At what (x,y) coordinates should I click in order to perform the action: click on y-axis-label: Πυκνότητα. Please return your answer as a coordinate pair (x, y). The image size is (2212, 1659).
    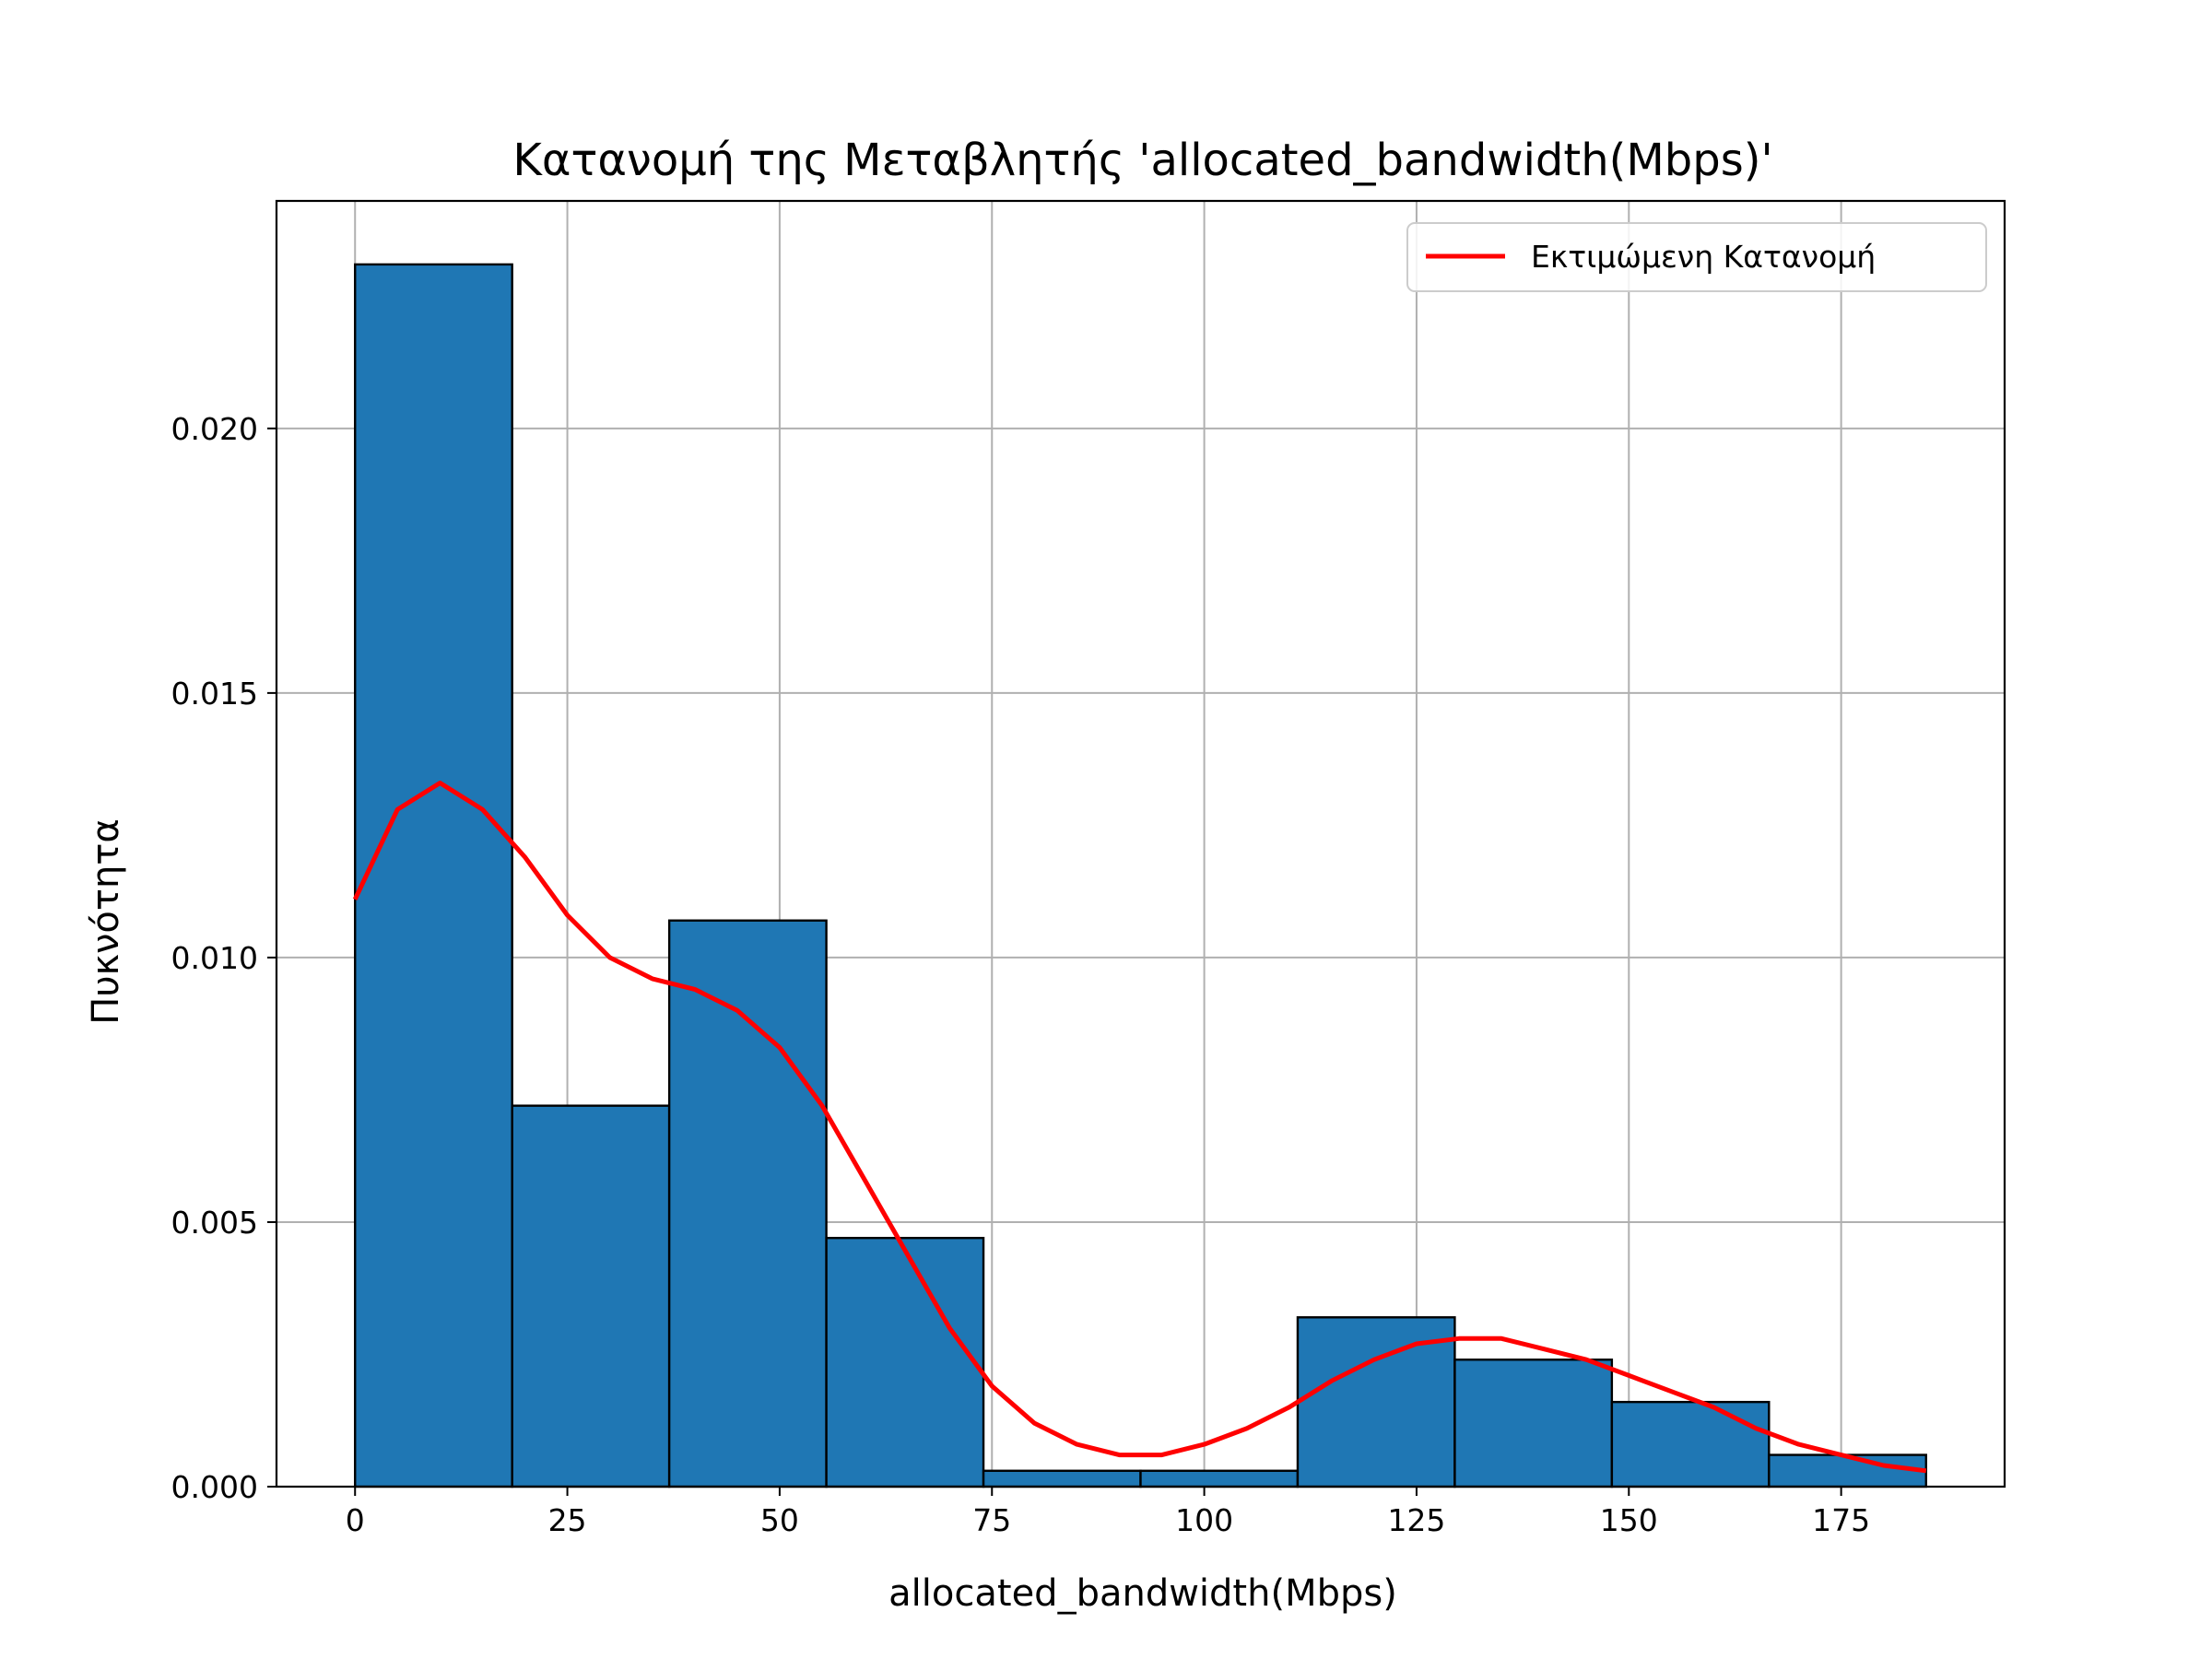
    Looking at the image, I should click on (106, 921).